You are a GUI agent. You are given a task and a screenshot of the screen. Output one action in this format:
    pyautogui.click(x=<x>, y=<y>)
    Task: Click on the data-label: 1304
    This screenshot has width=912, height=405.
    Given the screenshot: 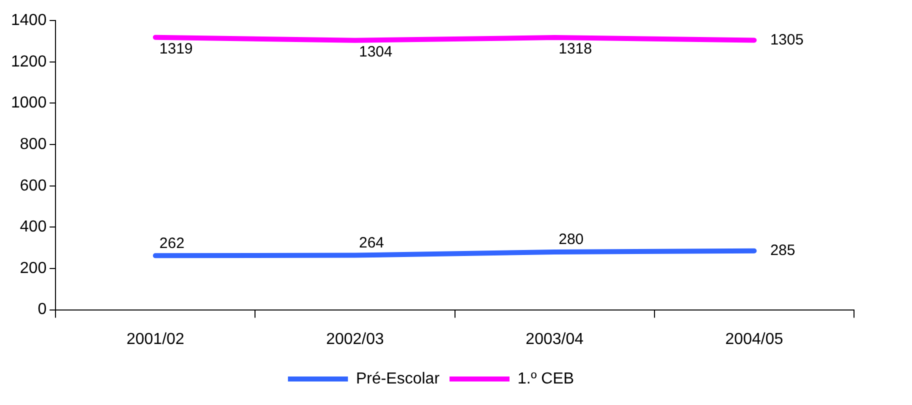 What is the action you would take?
    pyautogui.click(x=375, y=52)
    